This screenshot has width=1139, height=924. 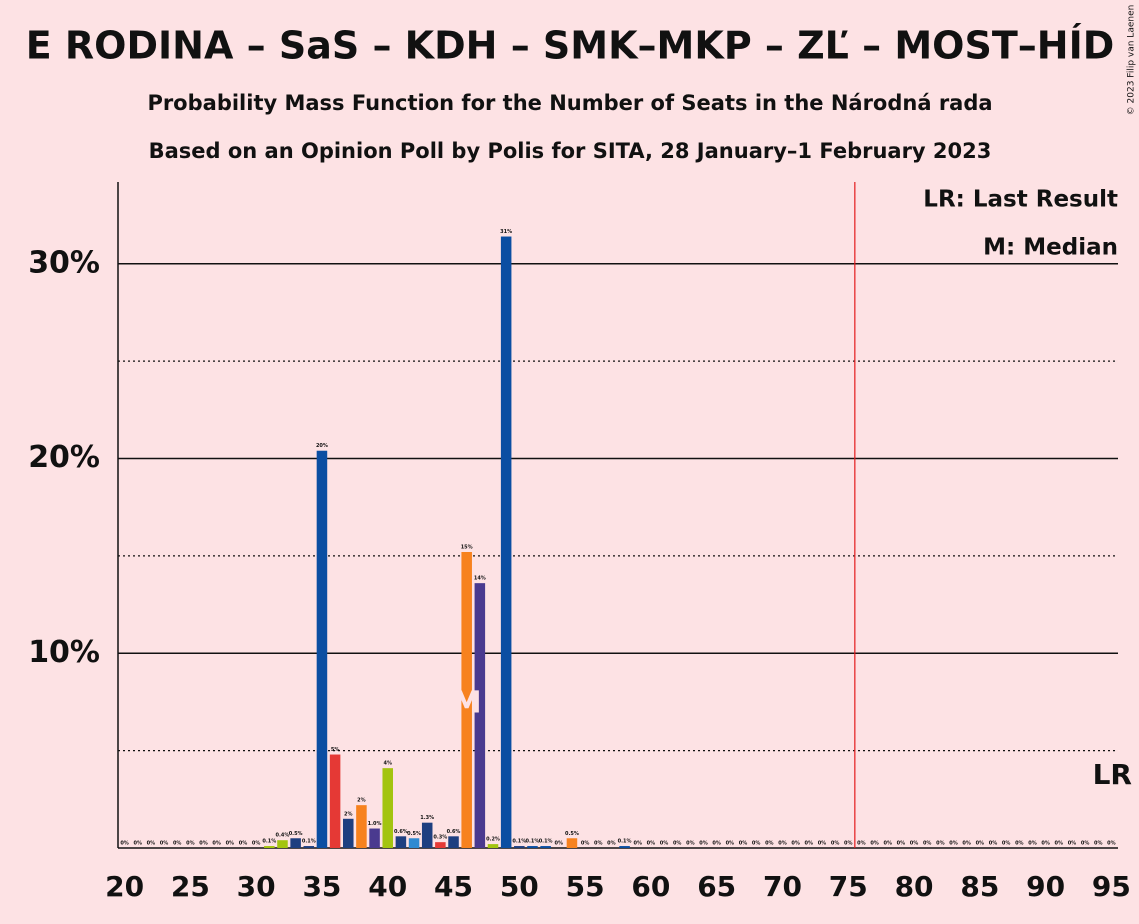 What do you see at coordinates (480, 579) in the screenshot?
I see `data-label: 14%` at bounding box center [480, 579].